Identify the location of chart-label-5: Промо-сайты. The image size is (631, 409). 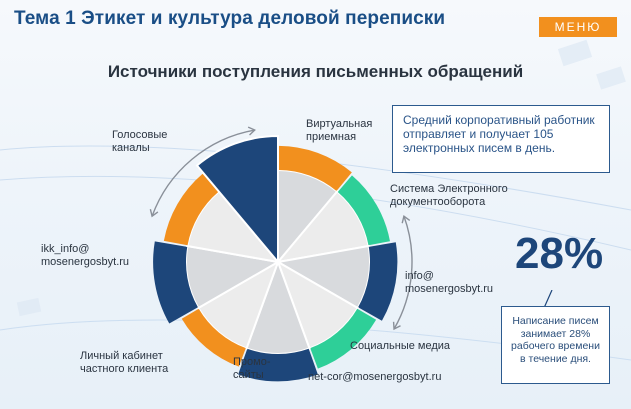
(252, 369).